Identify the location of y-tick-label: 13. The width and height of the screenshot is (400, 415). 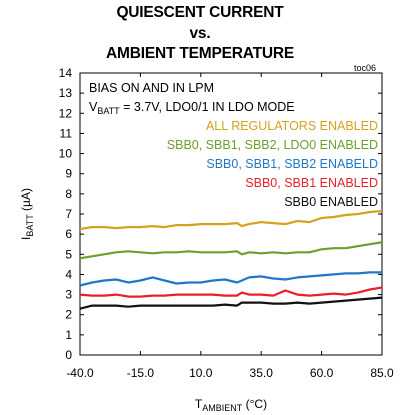
(66, 93).